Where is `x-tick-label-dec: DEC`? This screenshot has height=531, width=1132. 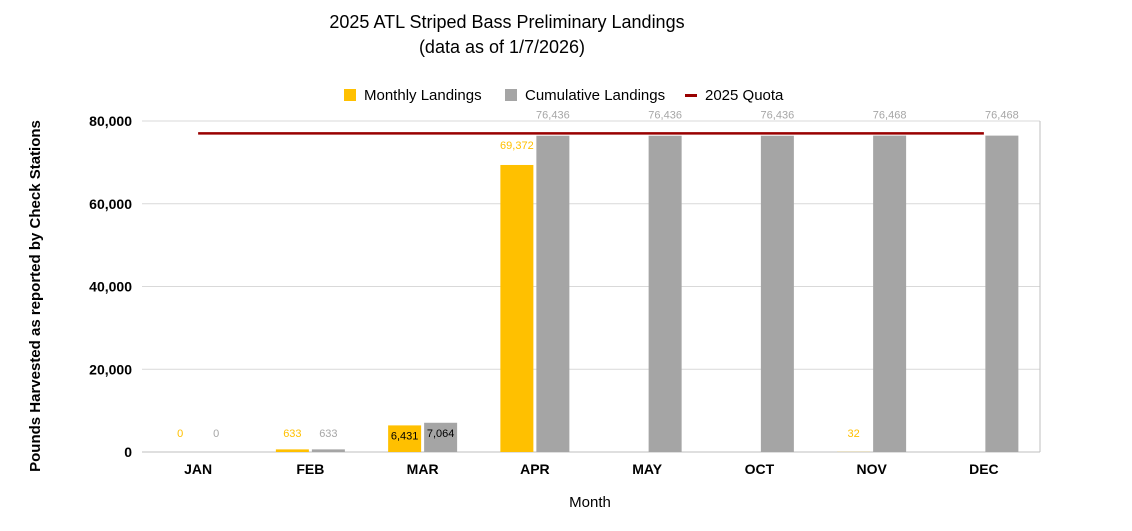
x-tick-label-dec: DEC is located at coordinates (984, 469).